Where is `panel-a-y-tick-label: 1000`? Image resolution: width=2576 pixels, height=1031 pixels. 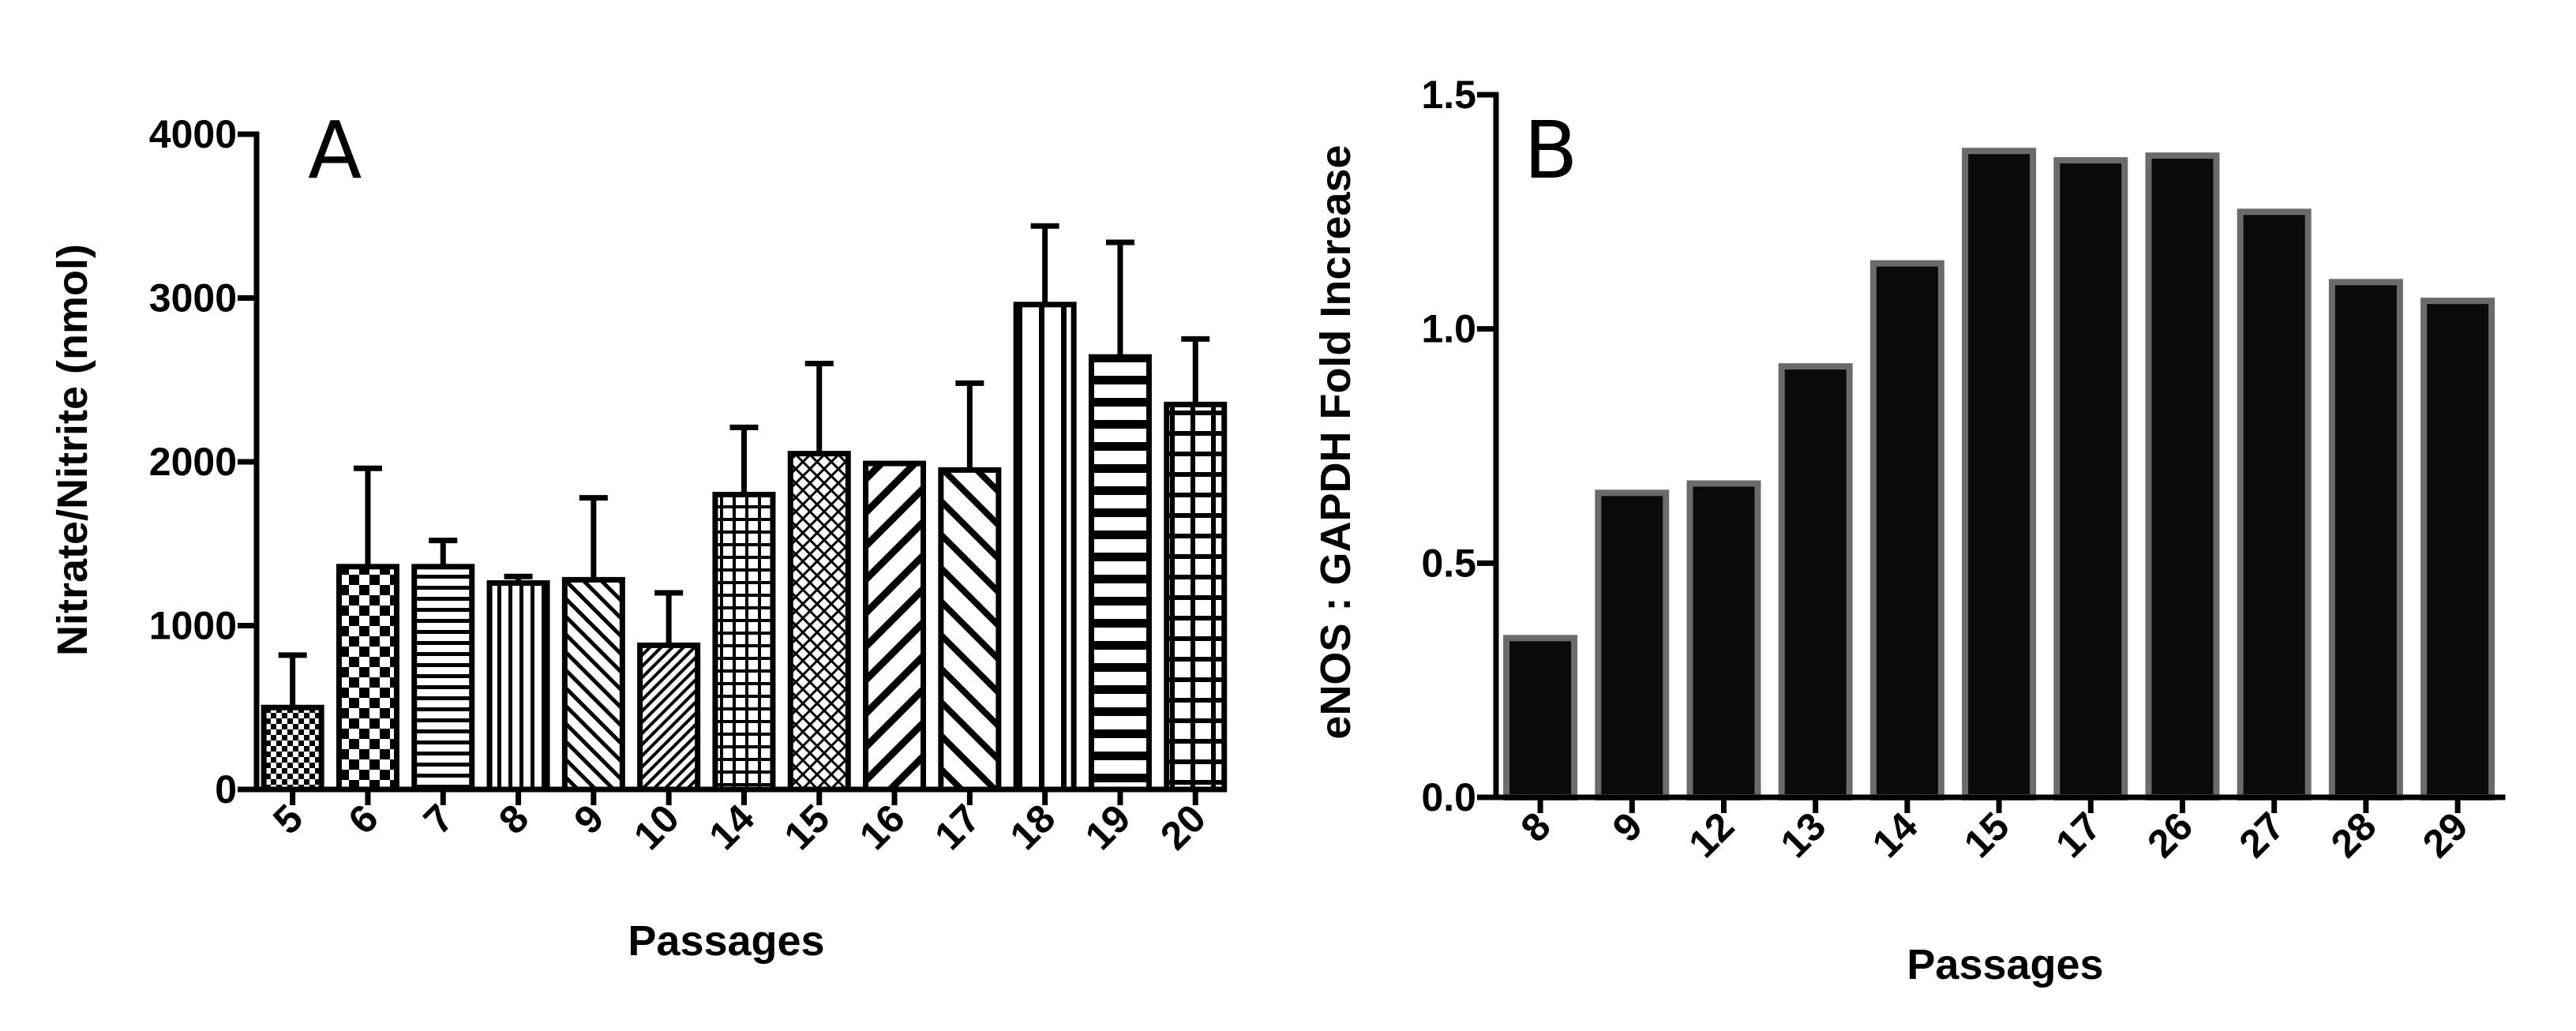
panel-a-y-tick-label: 1000 is located at coordinates (193, 626).